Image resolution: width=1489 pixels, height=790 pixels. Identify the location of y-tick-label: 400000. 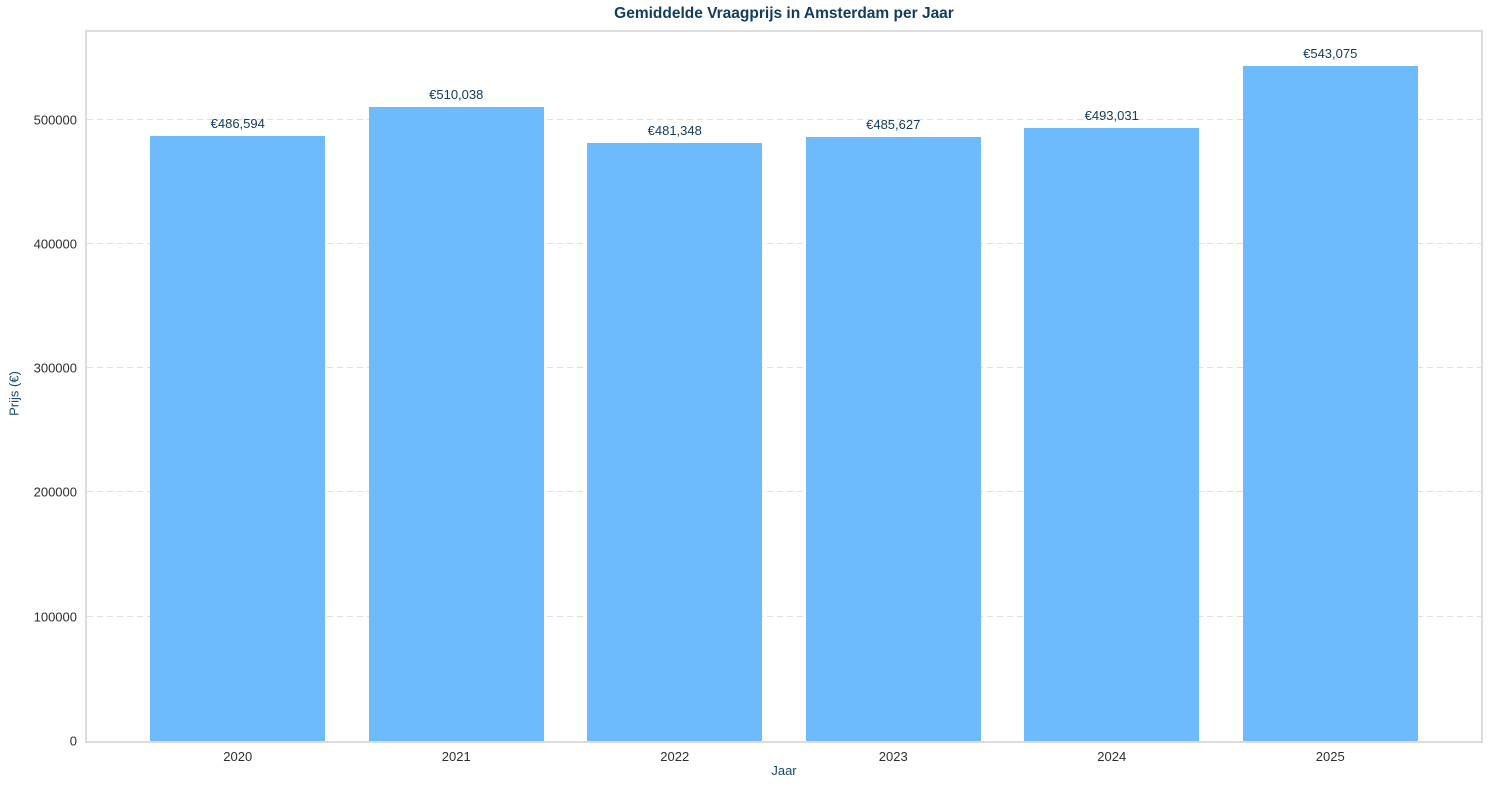
(55, 244).